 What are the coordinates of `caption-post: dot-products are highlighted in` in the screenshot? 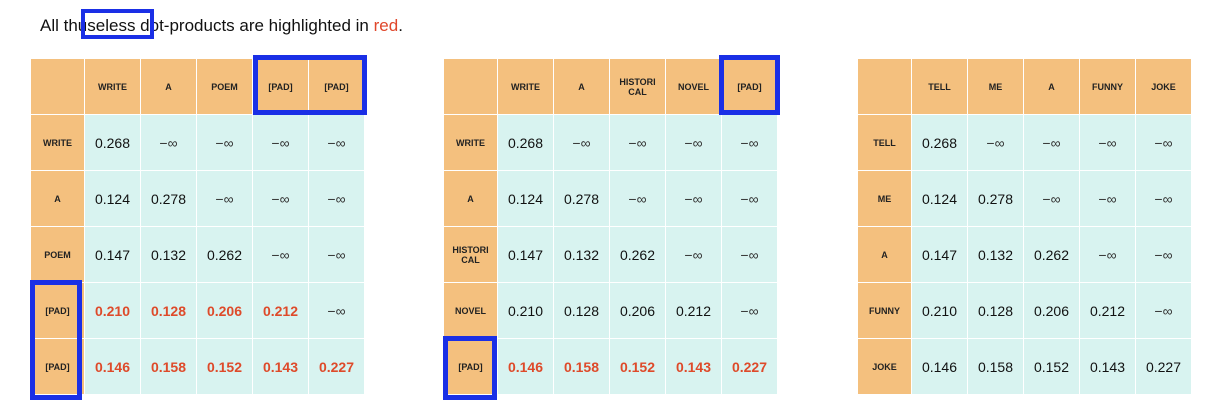 It's located at (254, 25).